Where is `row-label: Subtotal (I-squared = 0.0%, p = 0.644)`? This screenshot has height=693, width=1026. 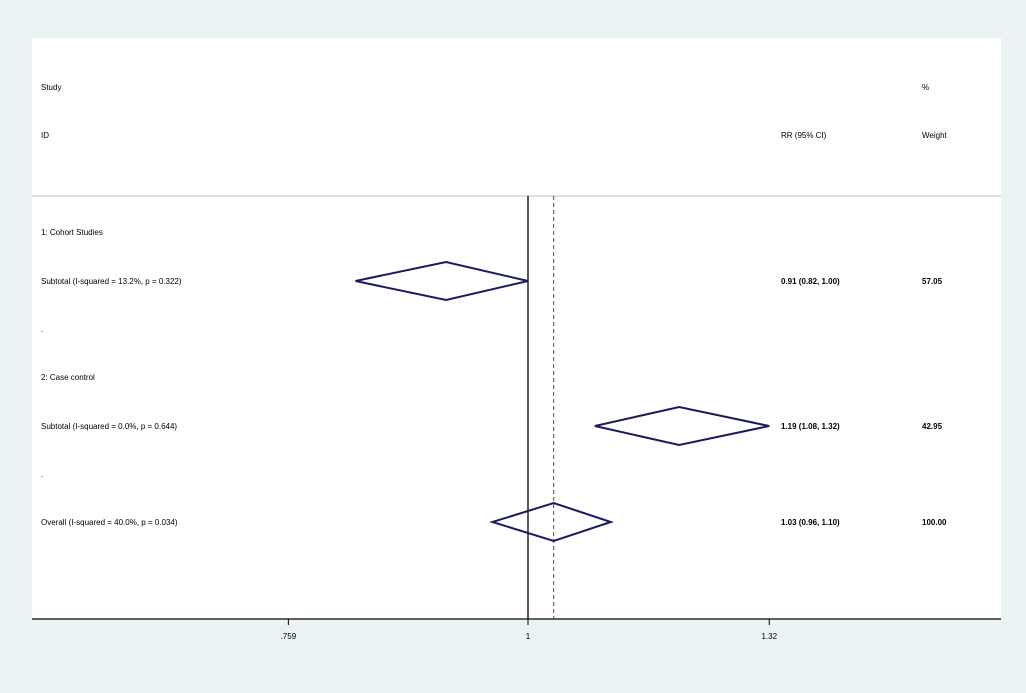
row-label: Subtotal (I-squared = 0.0%, p = 0.644) is located at coordinates (109, 426).